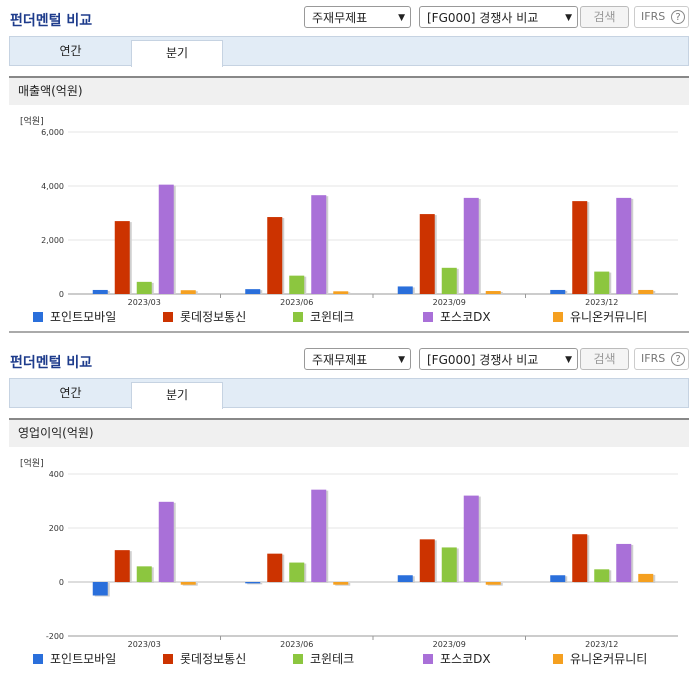  What do you see at coordinates (349, 332) in the screenshot?
I see `divider` at bounding box center [349, 332].